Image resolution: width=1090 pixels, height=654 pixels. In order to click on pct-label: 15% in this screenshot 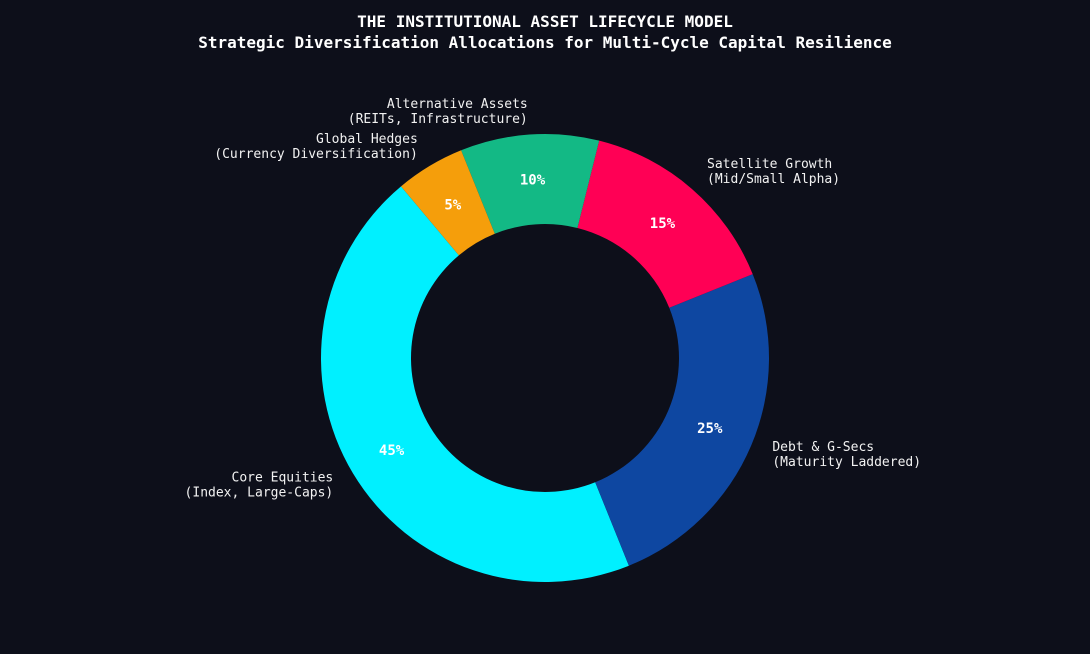, I will do `click(663, 224)`.